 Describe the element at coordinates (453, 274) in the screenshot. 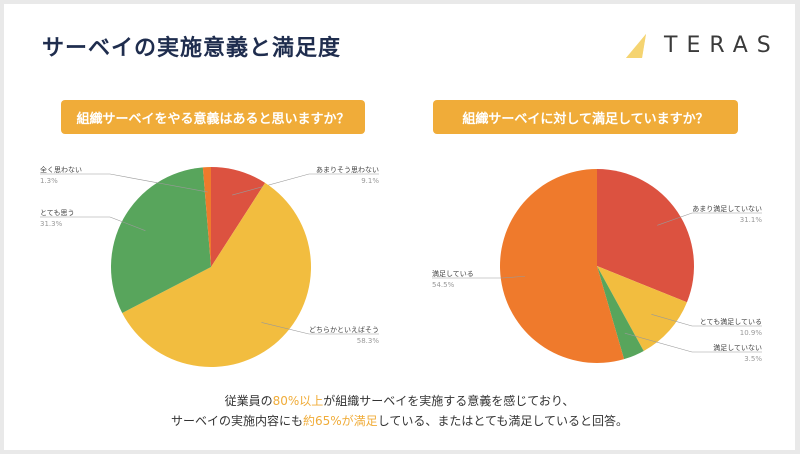

I see `chart-2-label-4: 満足している` at that location.